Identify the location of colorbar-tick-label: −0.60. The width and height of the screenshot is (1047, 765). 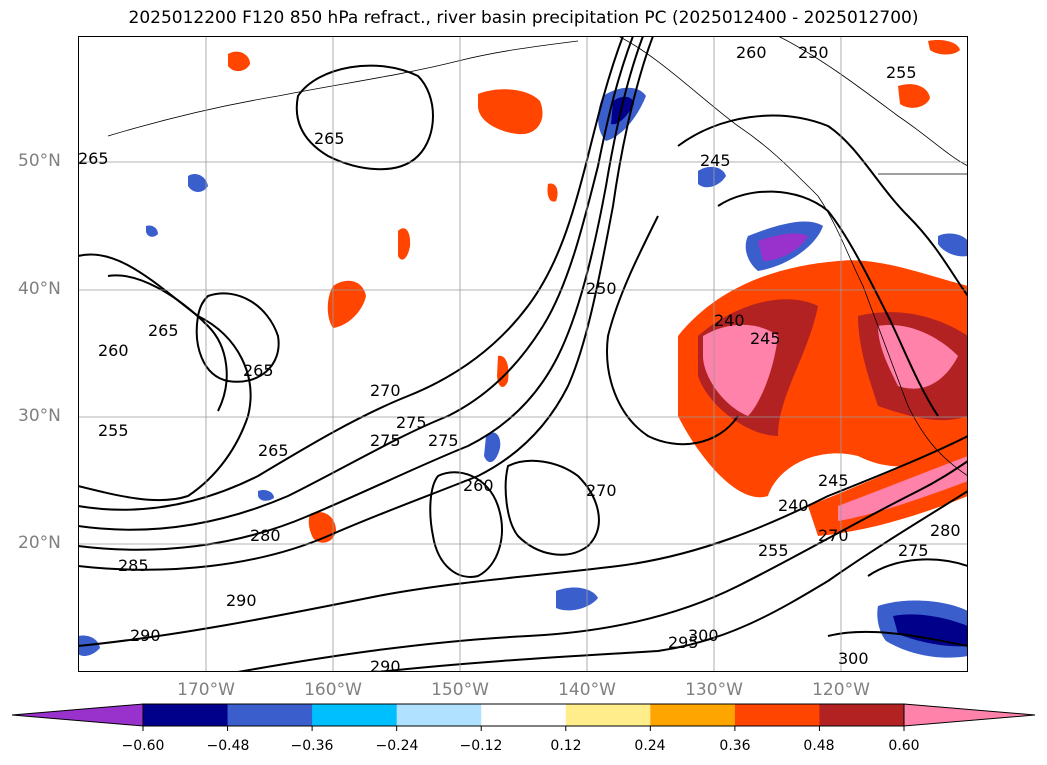
(143, 746).